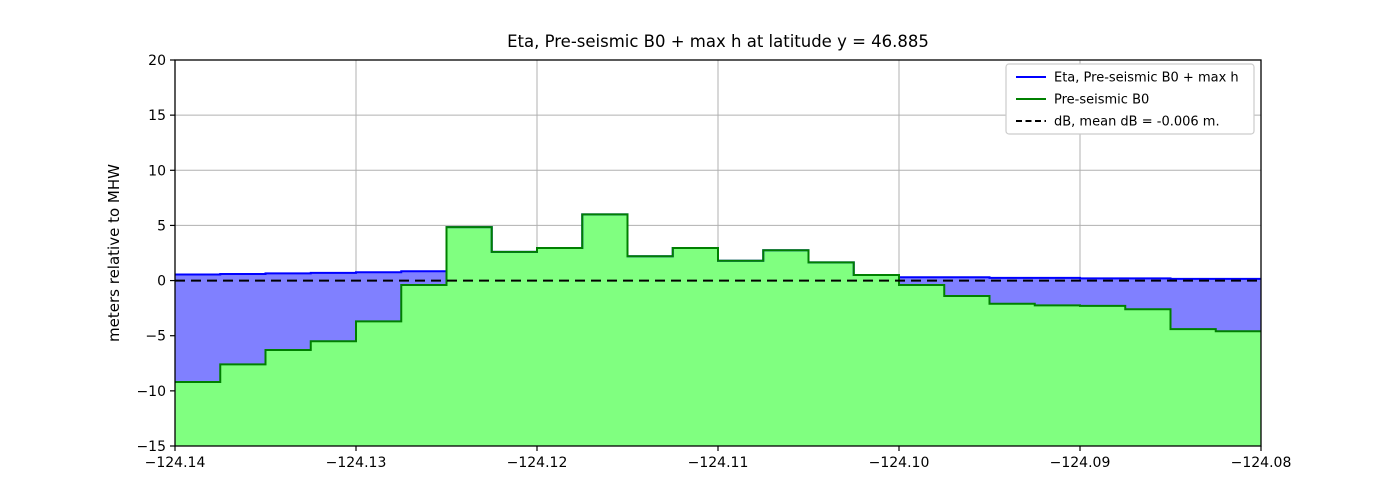 The height and width of the screenshot is (500, 1400). Describe the element at coordinates (157, 61) in the screenshot. I see `y-tick-label: 20` at that location.